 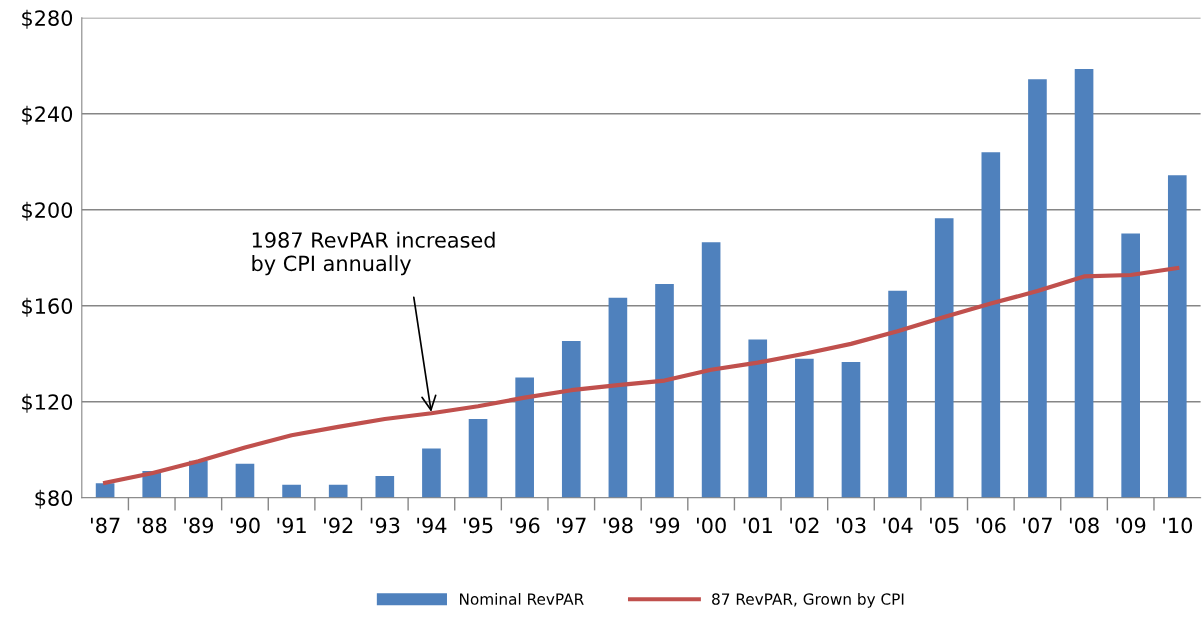 I want to click on x-tick-label: '98, so click(x=618, y=525).